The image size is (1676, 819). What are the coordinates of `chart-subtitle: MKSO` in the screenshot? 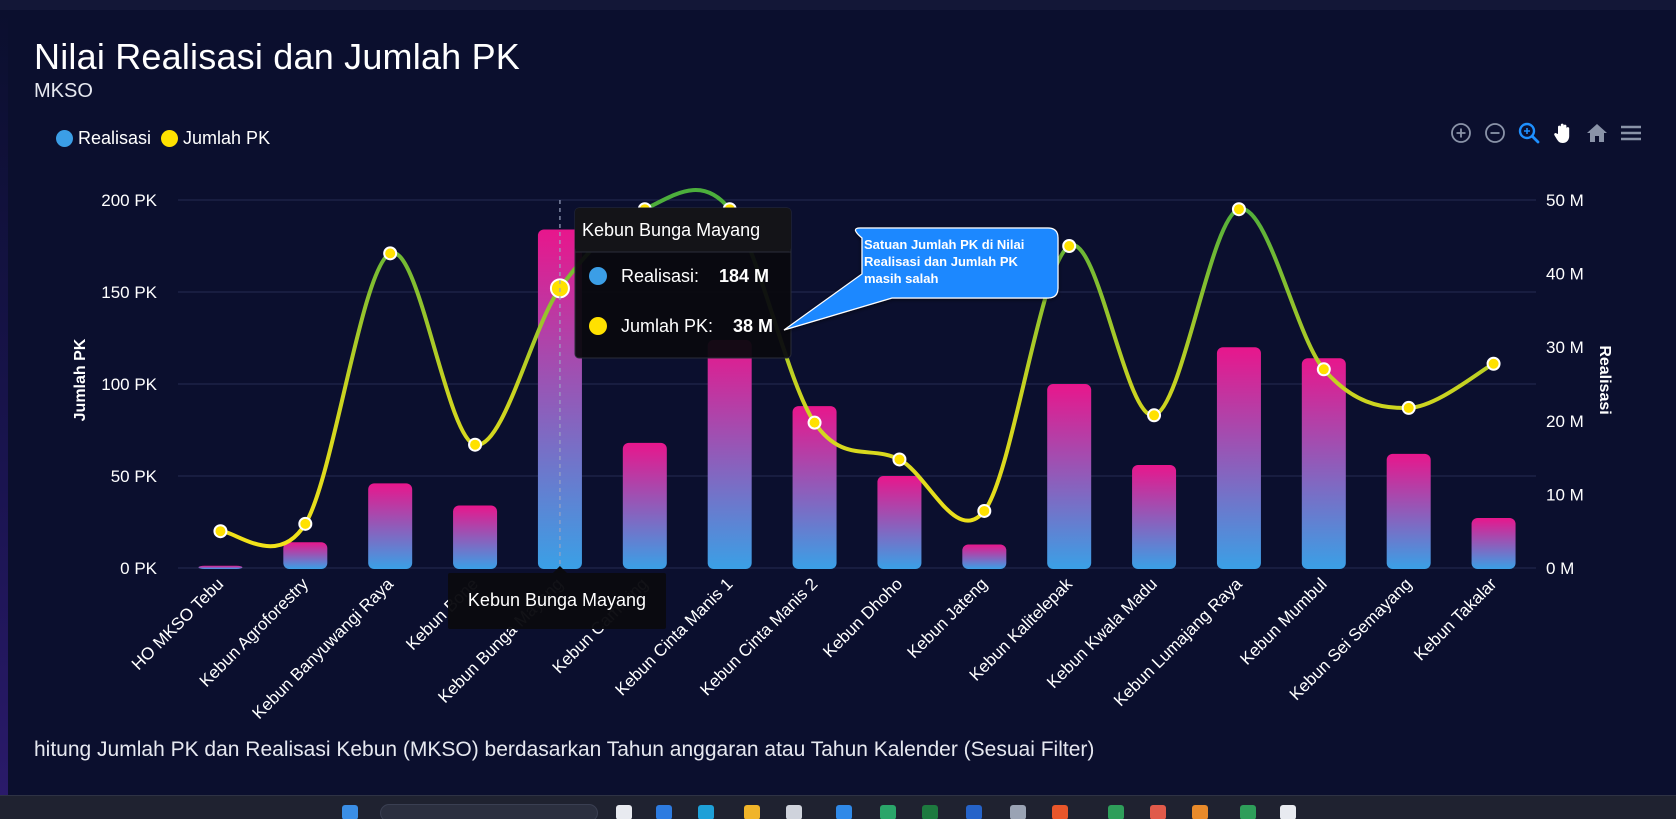 It's located at (63, 91).